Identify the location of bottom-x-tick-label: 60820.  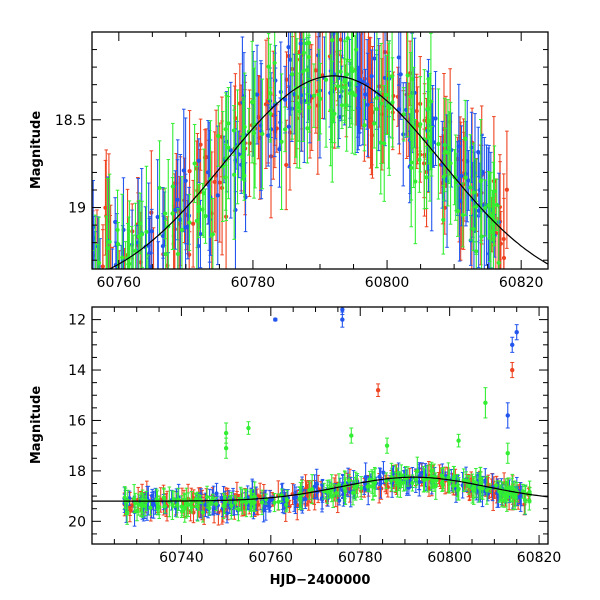
(539, 558).